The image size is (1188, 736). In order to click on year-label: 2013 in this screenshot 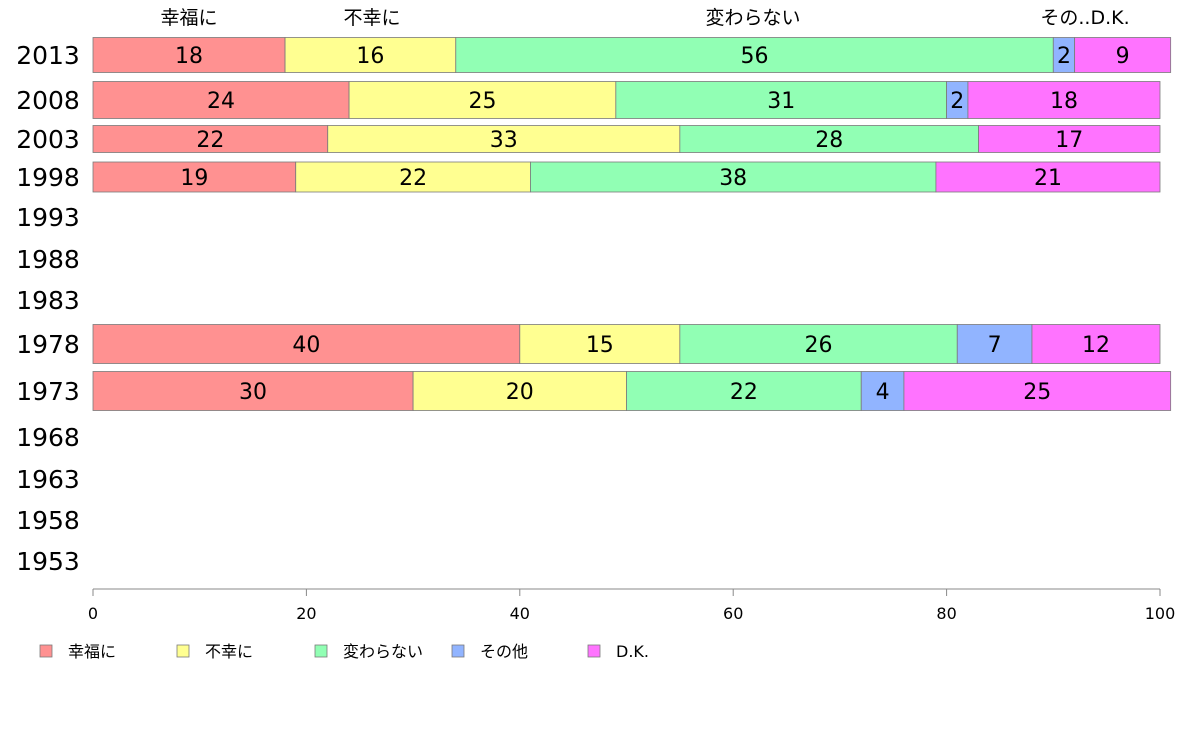, I will do `click(48, 55)`.